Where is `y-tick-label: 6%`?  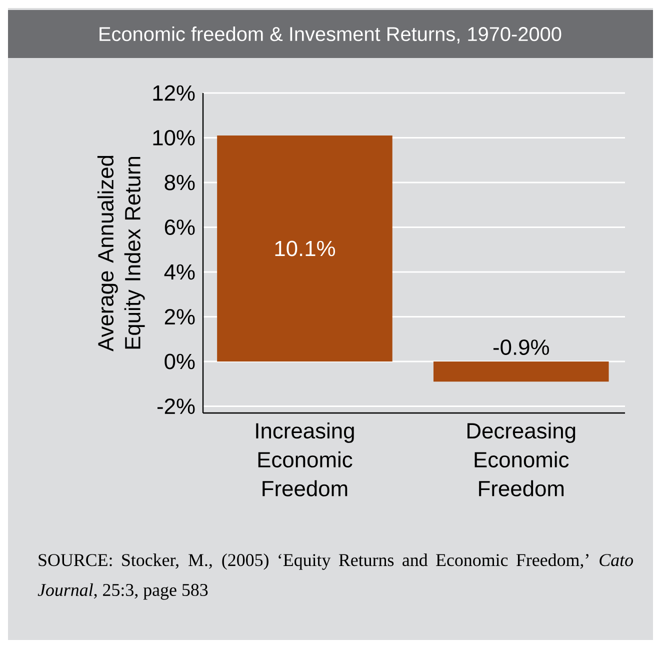
y-tick-label: 6% is located at coordinates (179, 227).